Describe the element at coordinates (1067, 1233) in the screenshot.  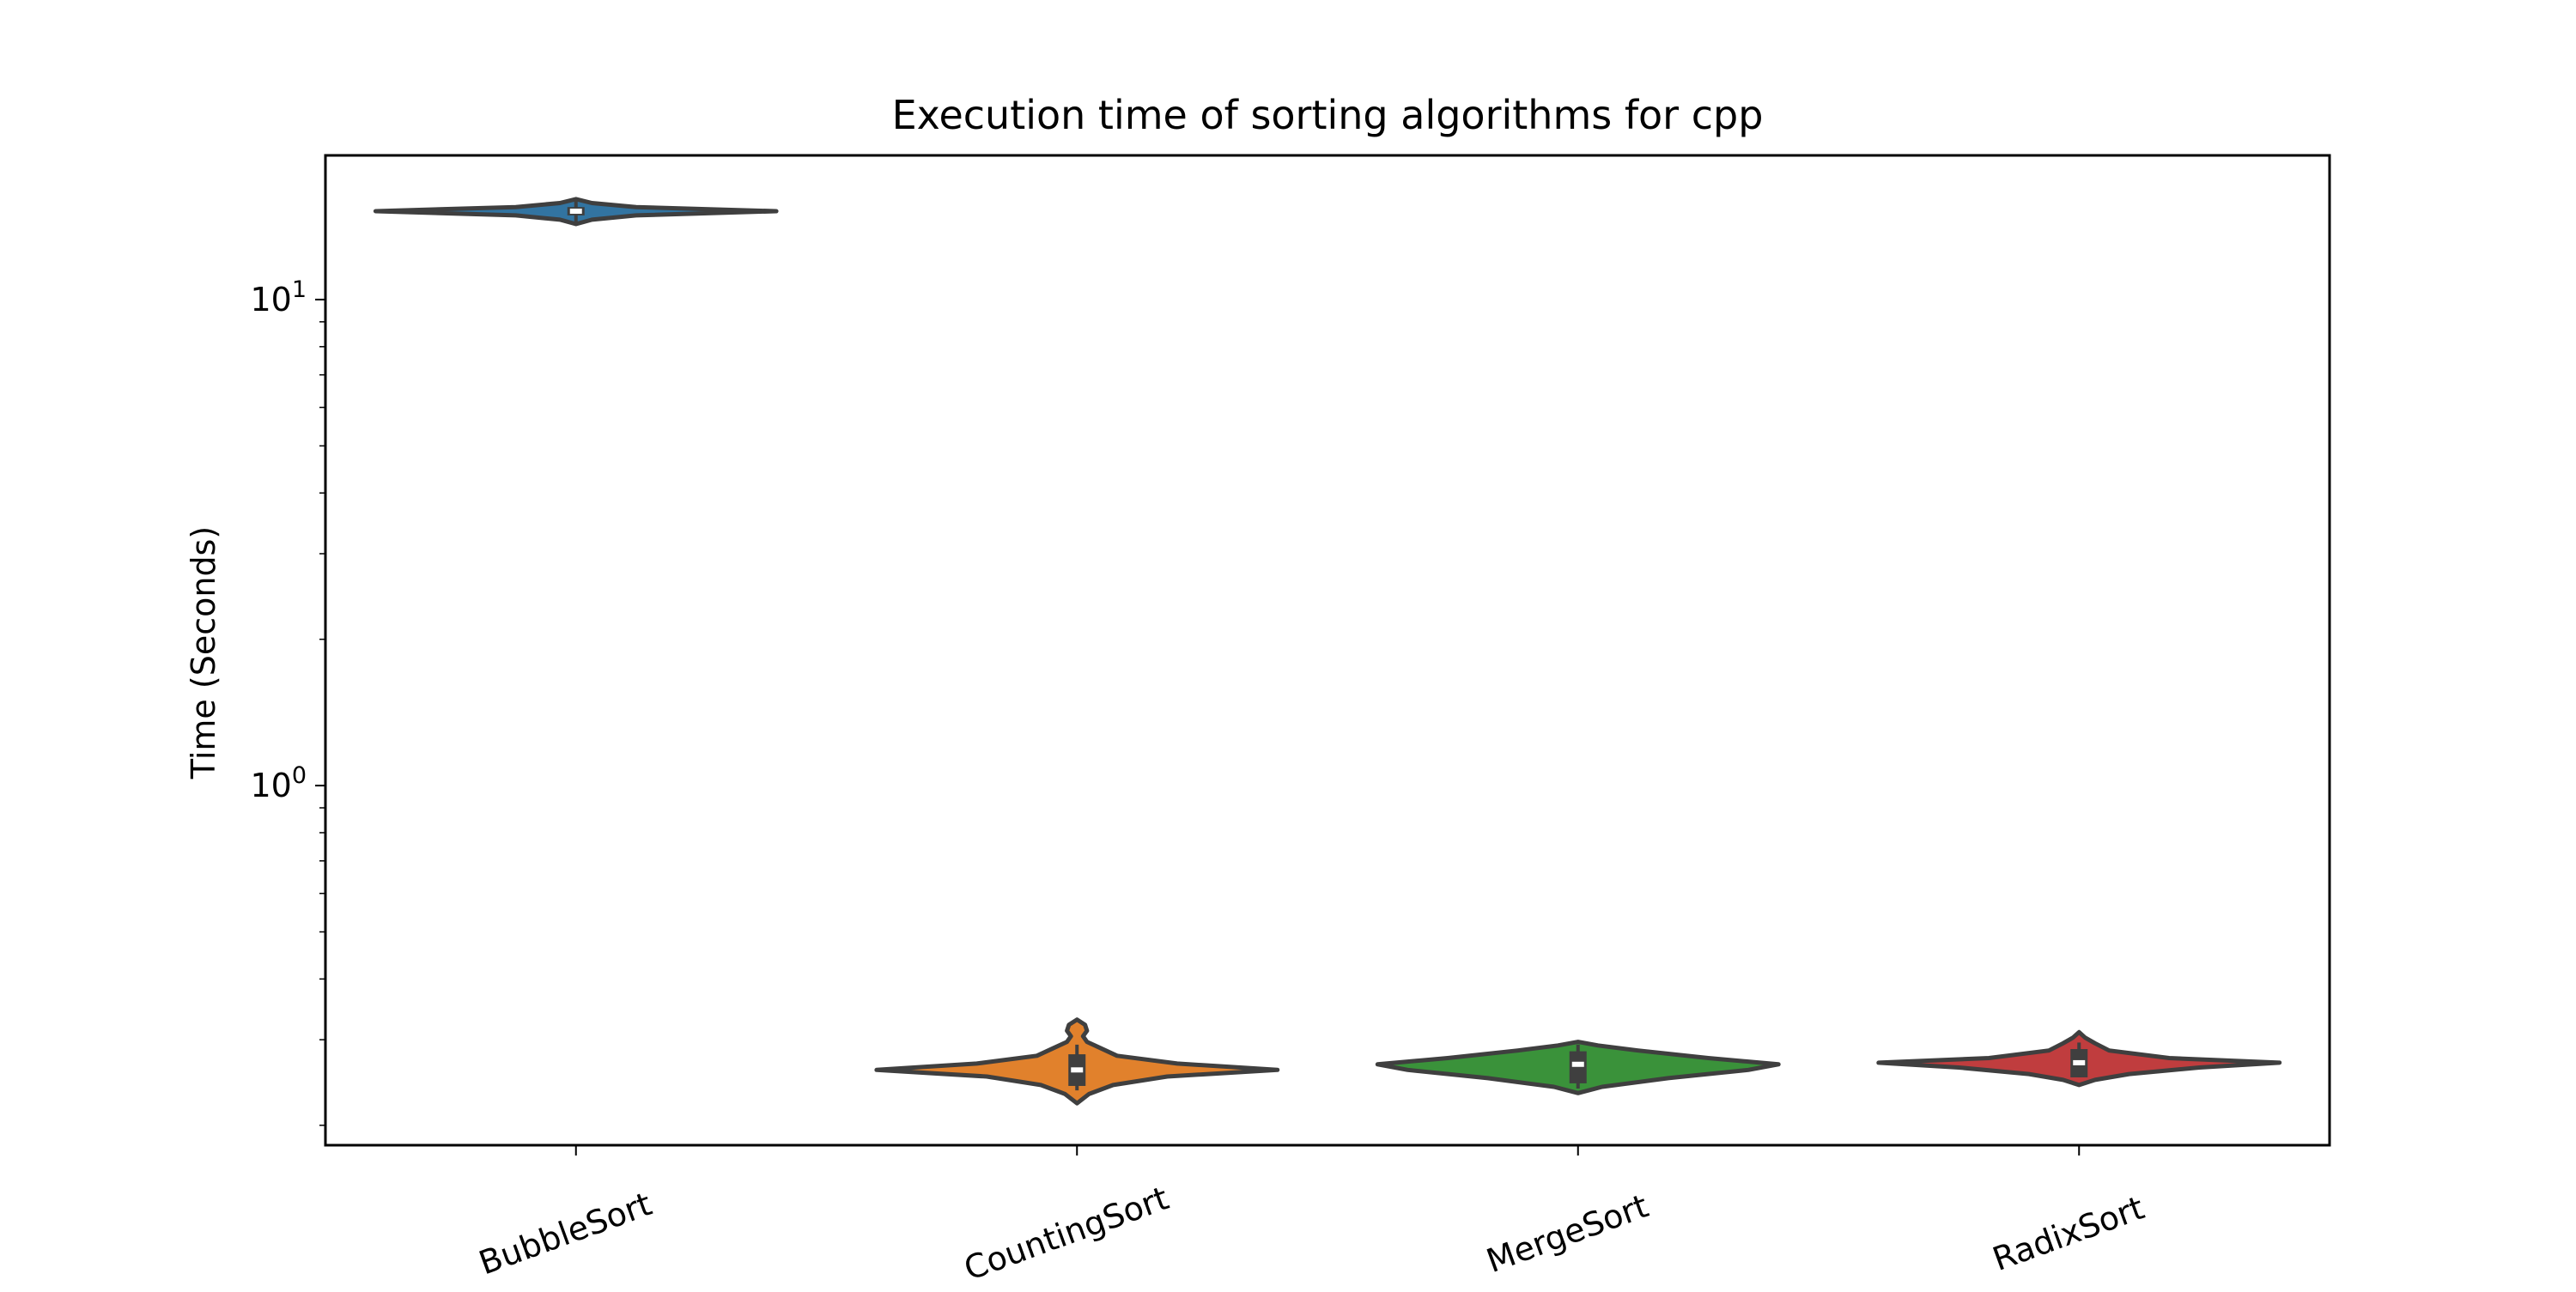
I see `x-tick-label: CountingSort` at that location.